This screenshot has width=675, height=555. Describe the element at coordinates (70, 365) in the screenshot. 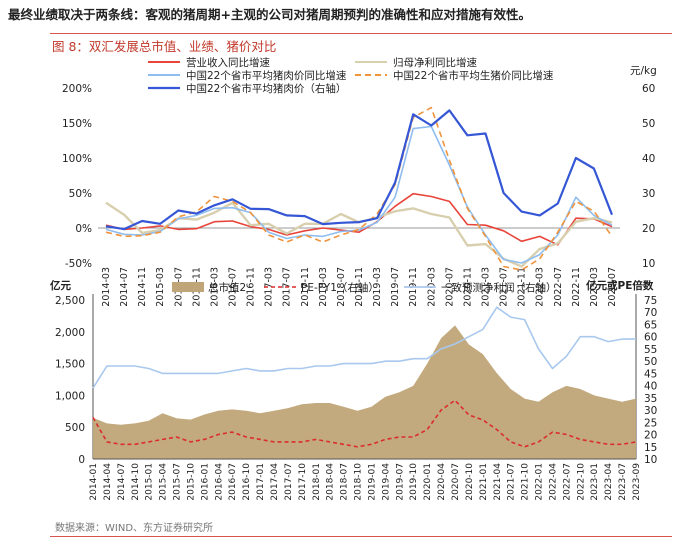

I see `y-left-tick-label: 1,500` at that location.